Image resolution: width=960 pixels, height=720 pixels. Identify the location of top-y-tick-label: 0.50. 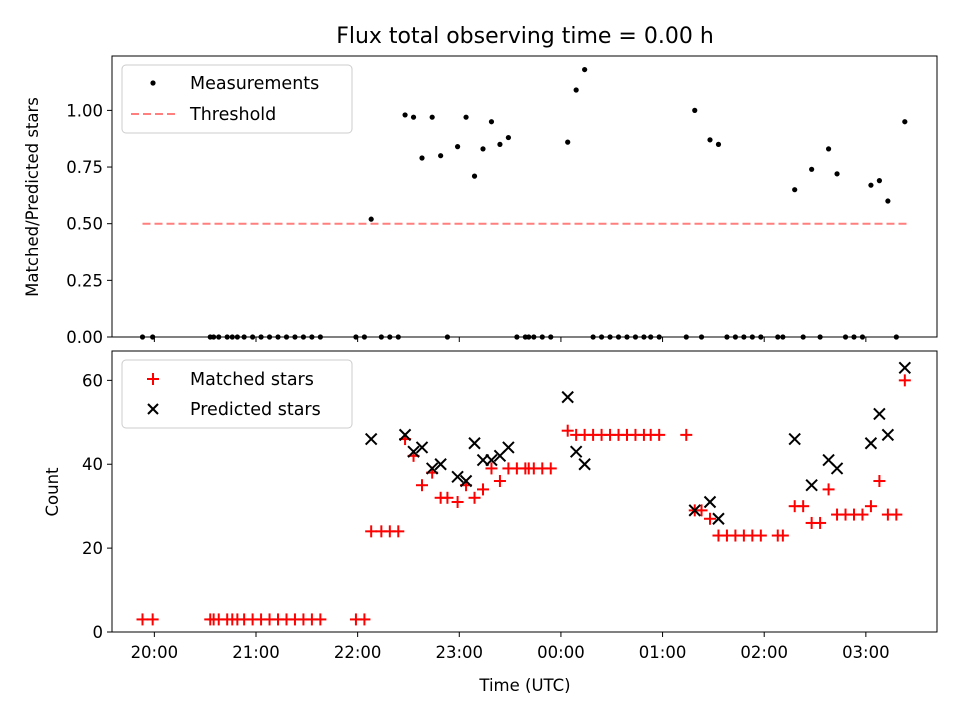
(84, 224).